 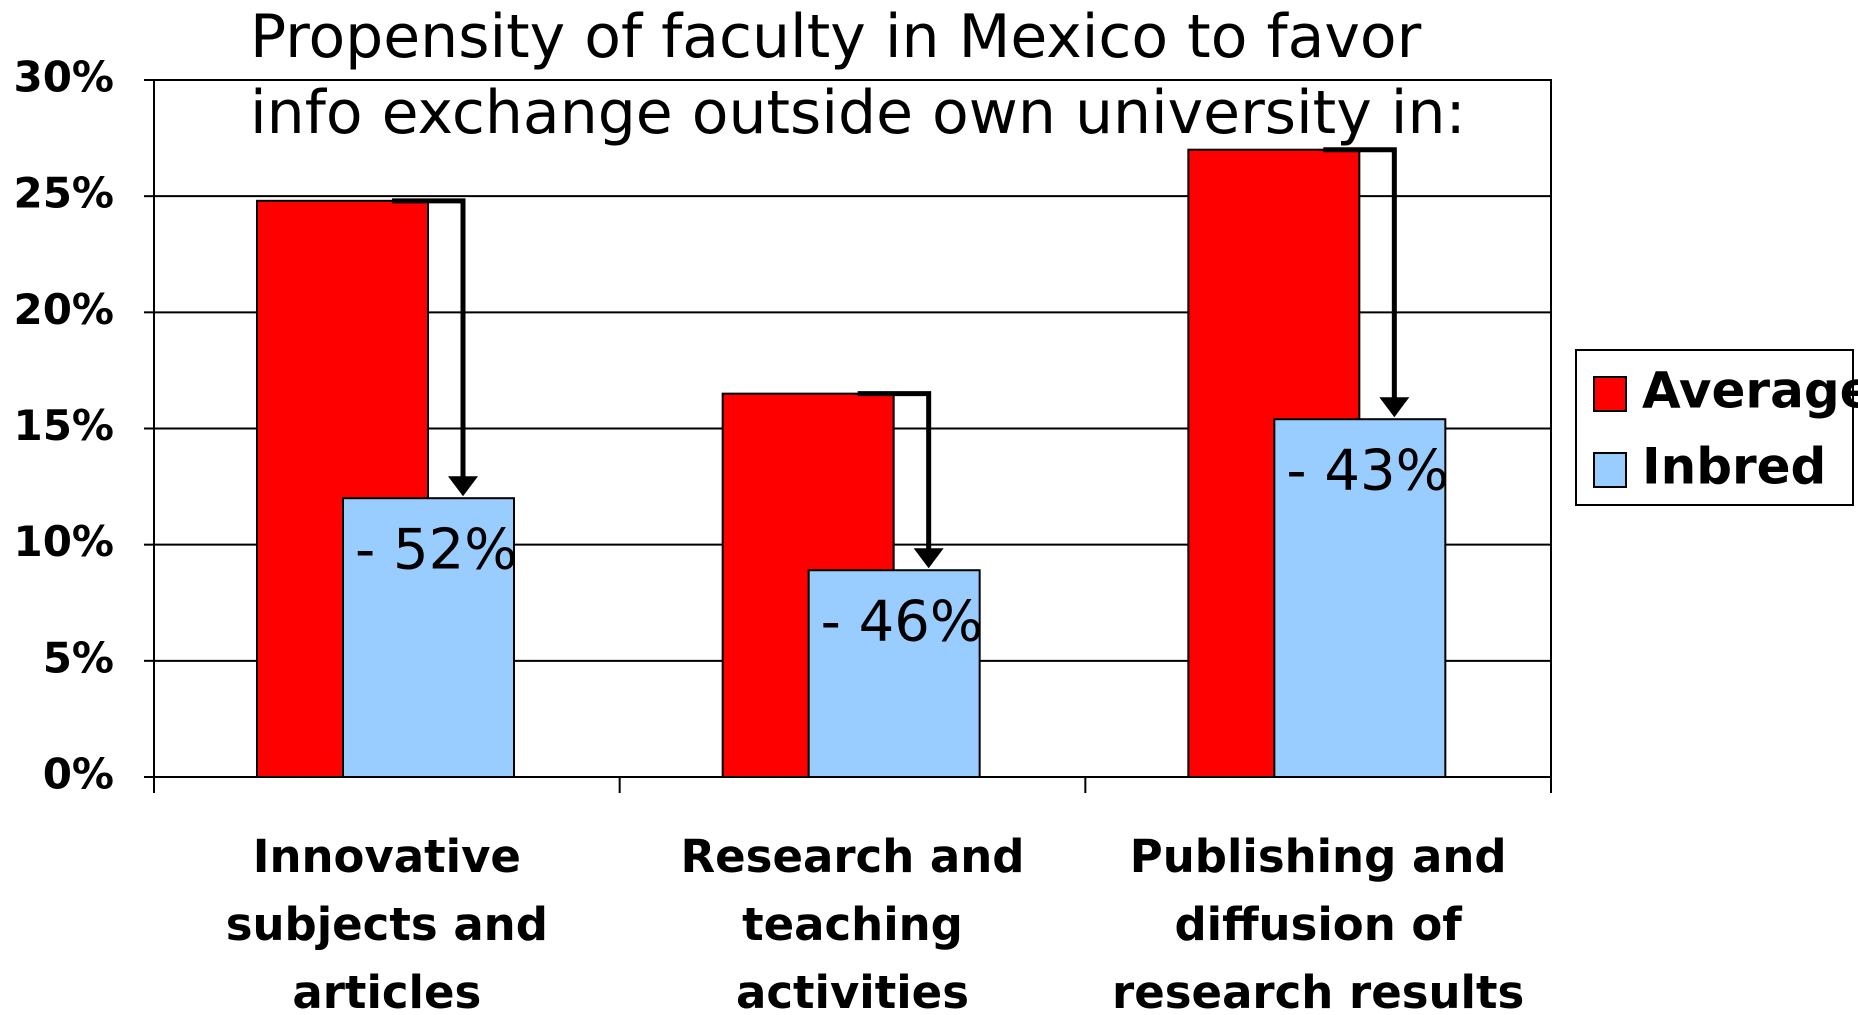 I want to click on legend-label: Inbred, so click(x=1734, y=467).